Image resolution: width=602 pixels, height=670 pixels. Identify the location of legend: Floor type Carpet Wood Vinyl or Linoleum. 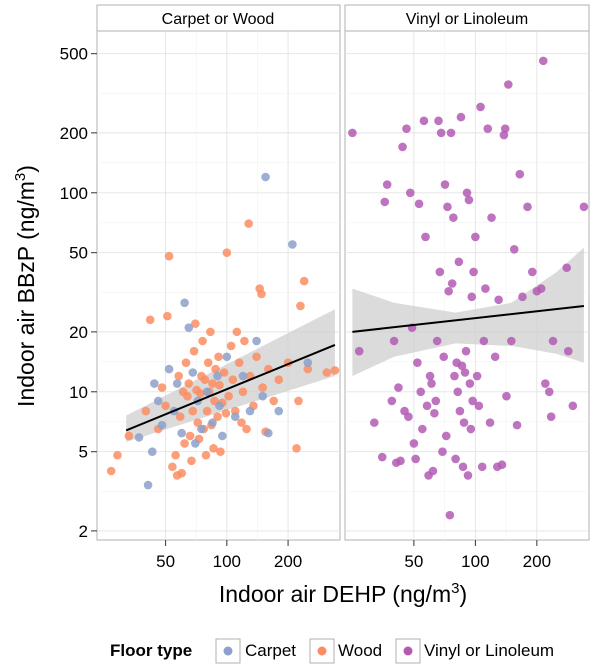
(332, 651).